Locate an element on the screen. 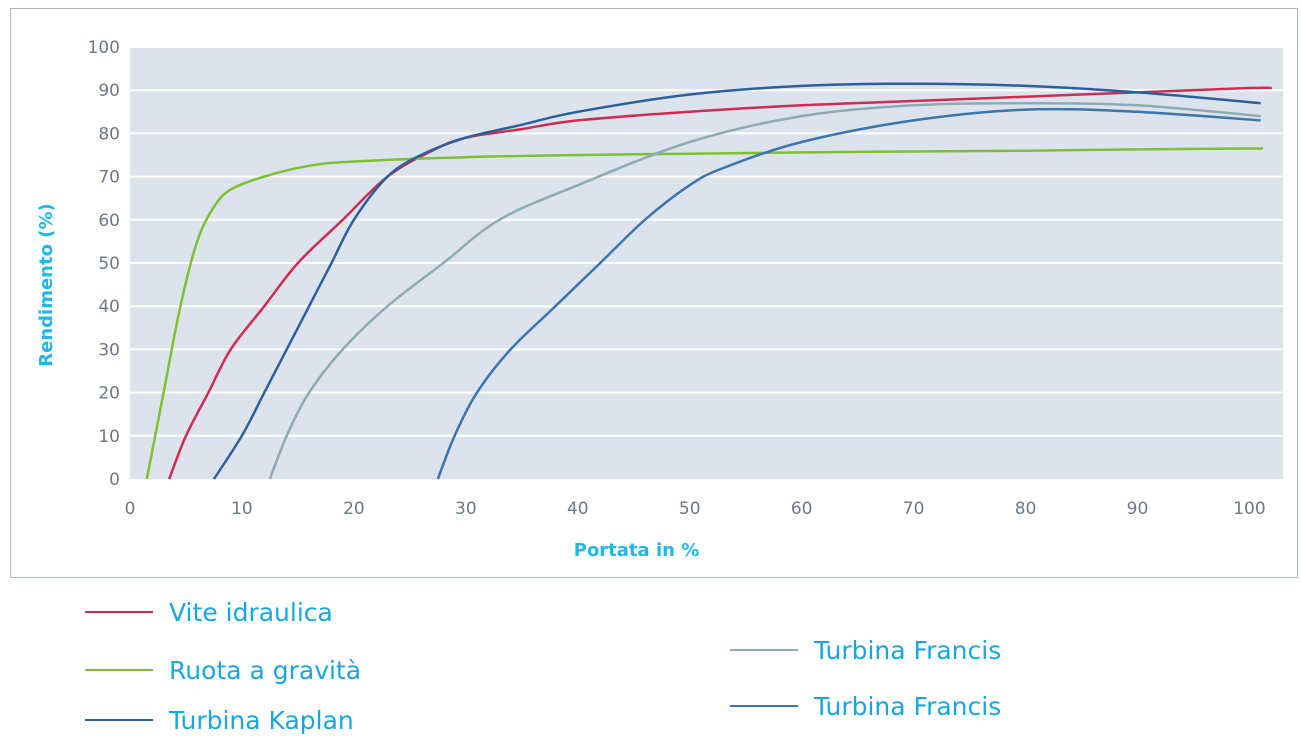 The height and width of the screenshot is (742, 1301). legend-label-turbina-francis-2: Turbina Francis is located at coordinates (908, 706).